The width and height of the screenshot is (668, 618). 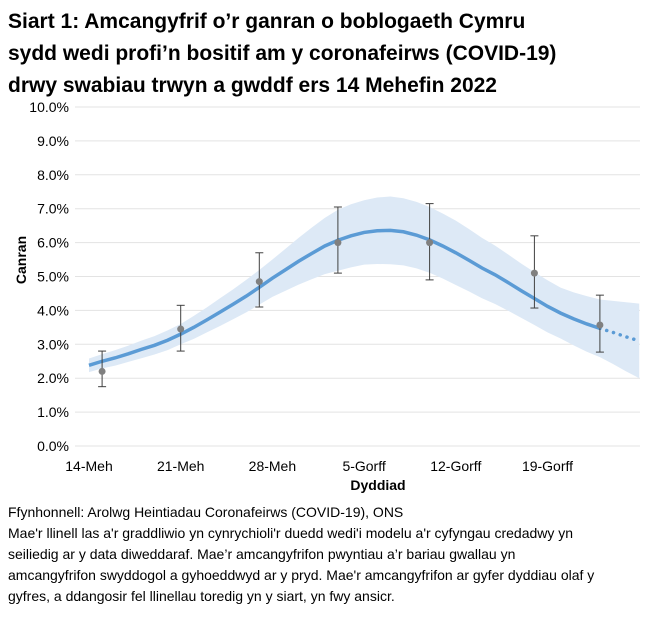 I want to click on x-tick-label: 19-Gorff, so click(x=547, y=466).